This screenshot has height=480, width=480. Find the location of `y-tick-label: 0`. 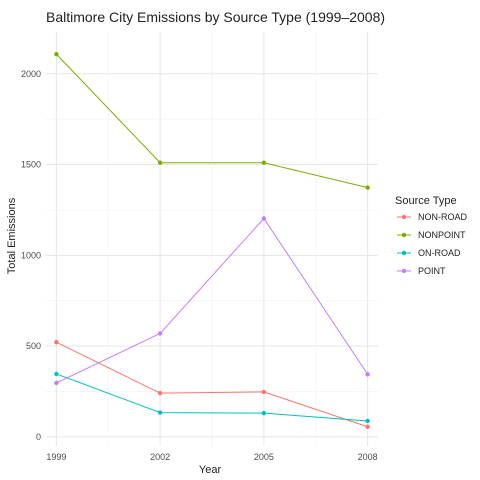

y-tick-label: 0 is located at coordinates (38, 437).